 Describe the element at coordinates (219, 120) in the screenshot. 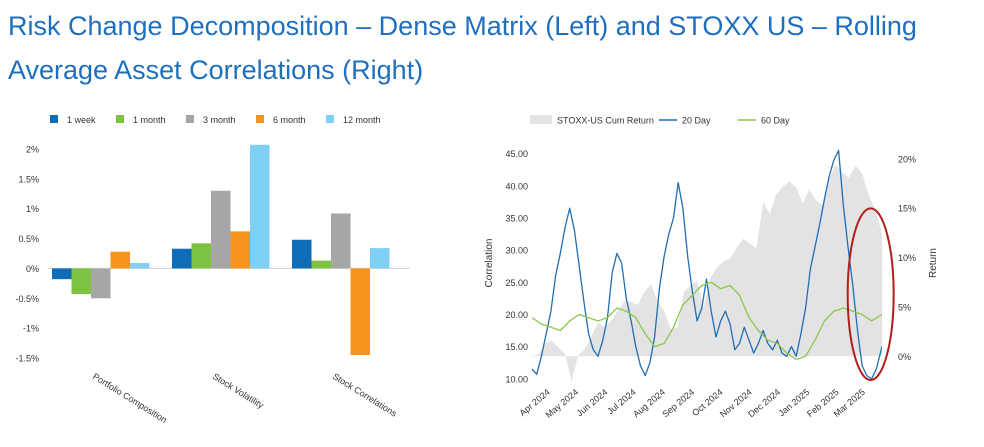

I see `legend-label: 3 month` at that location.